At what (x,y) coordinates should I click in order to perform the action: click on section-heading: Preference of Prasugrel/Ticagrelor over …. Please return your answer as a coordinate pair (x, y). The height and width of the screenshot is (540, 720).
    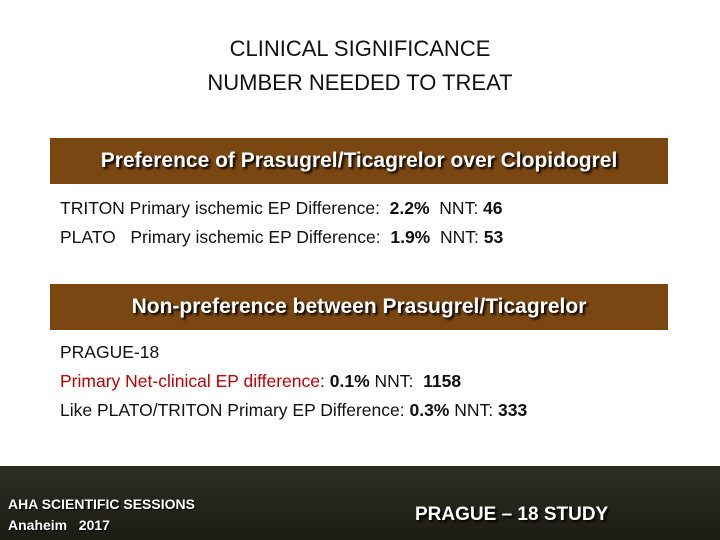
    Looking at the image, I should click on (359, 161).